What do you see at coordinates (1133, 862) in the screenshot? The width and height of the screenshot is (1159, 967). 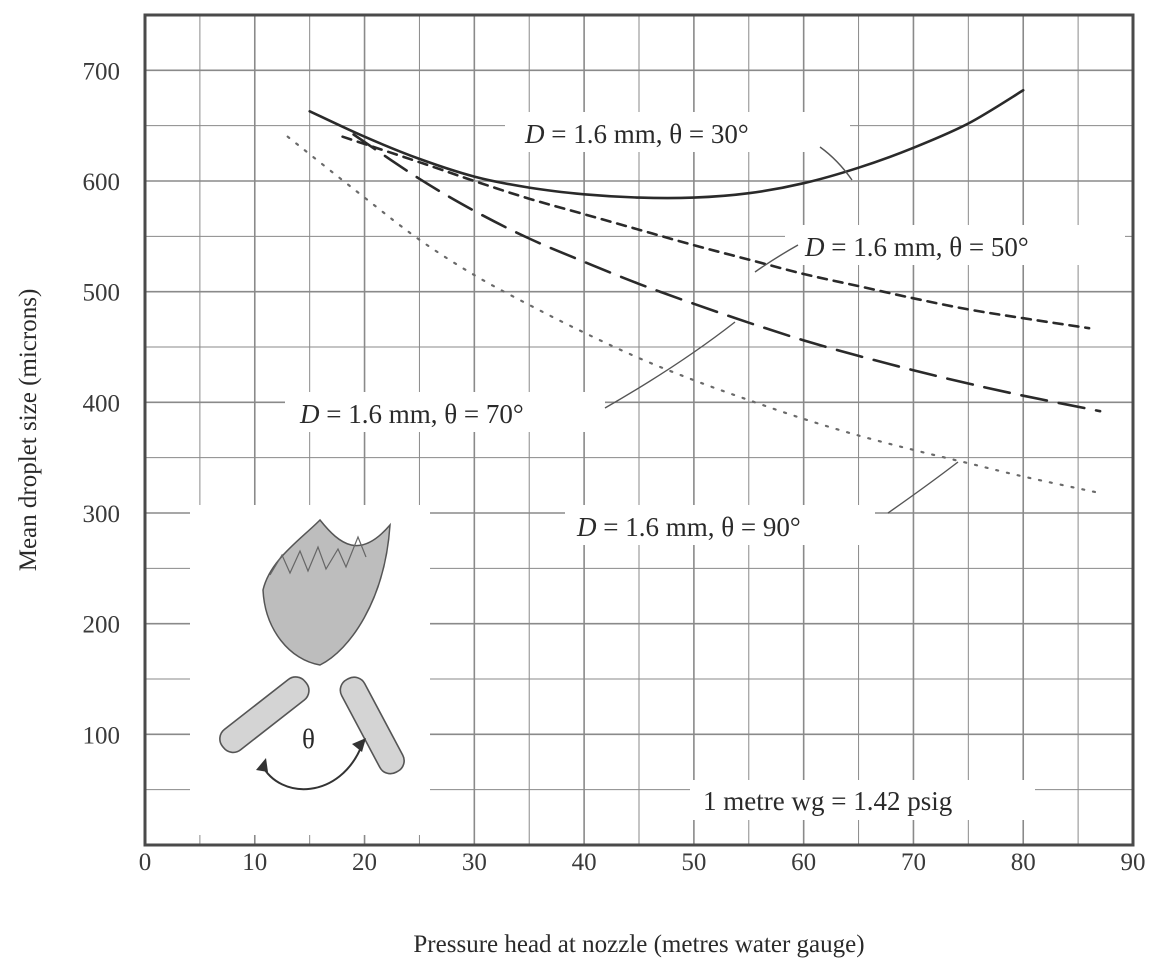 I see `x-tick-label: 90` at bounding box center [1133, 862].